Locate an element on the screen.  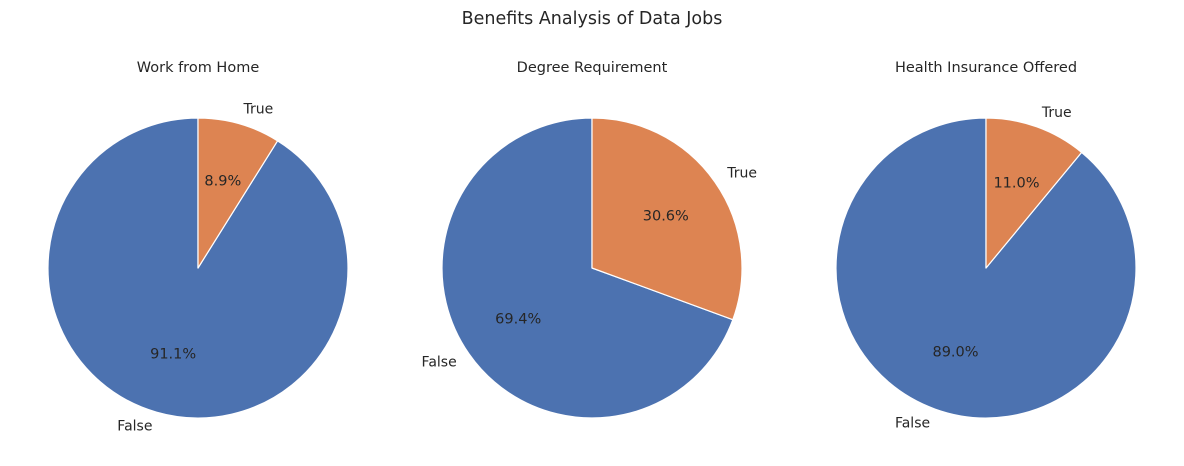
percent-label: 30.6% is located at coordinates (666, 216).